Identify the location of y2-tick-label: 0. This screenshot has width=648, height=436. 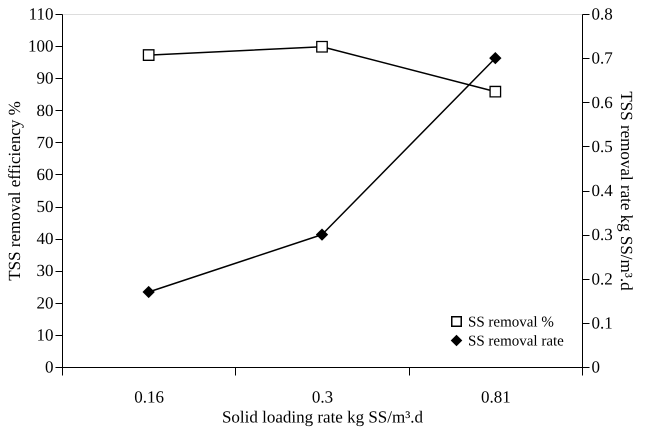
(596, 367).